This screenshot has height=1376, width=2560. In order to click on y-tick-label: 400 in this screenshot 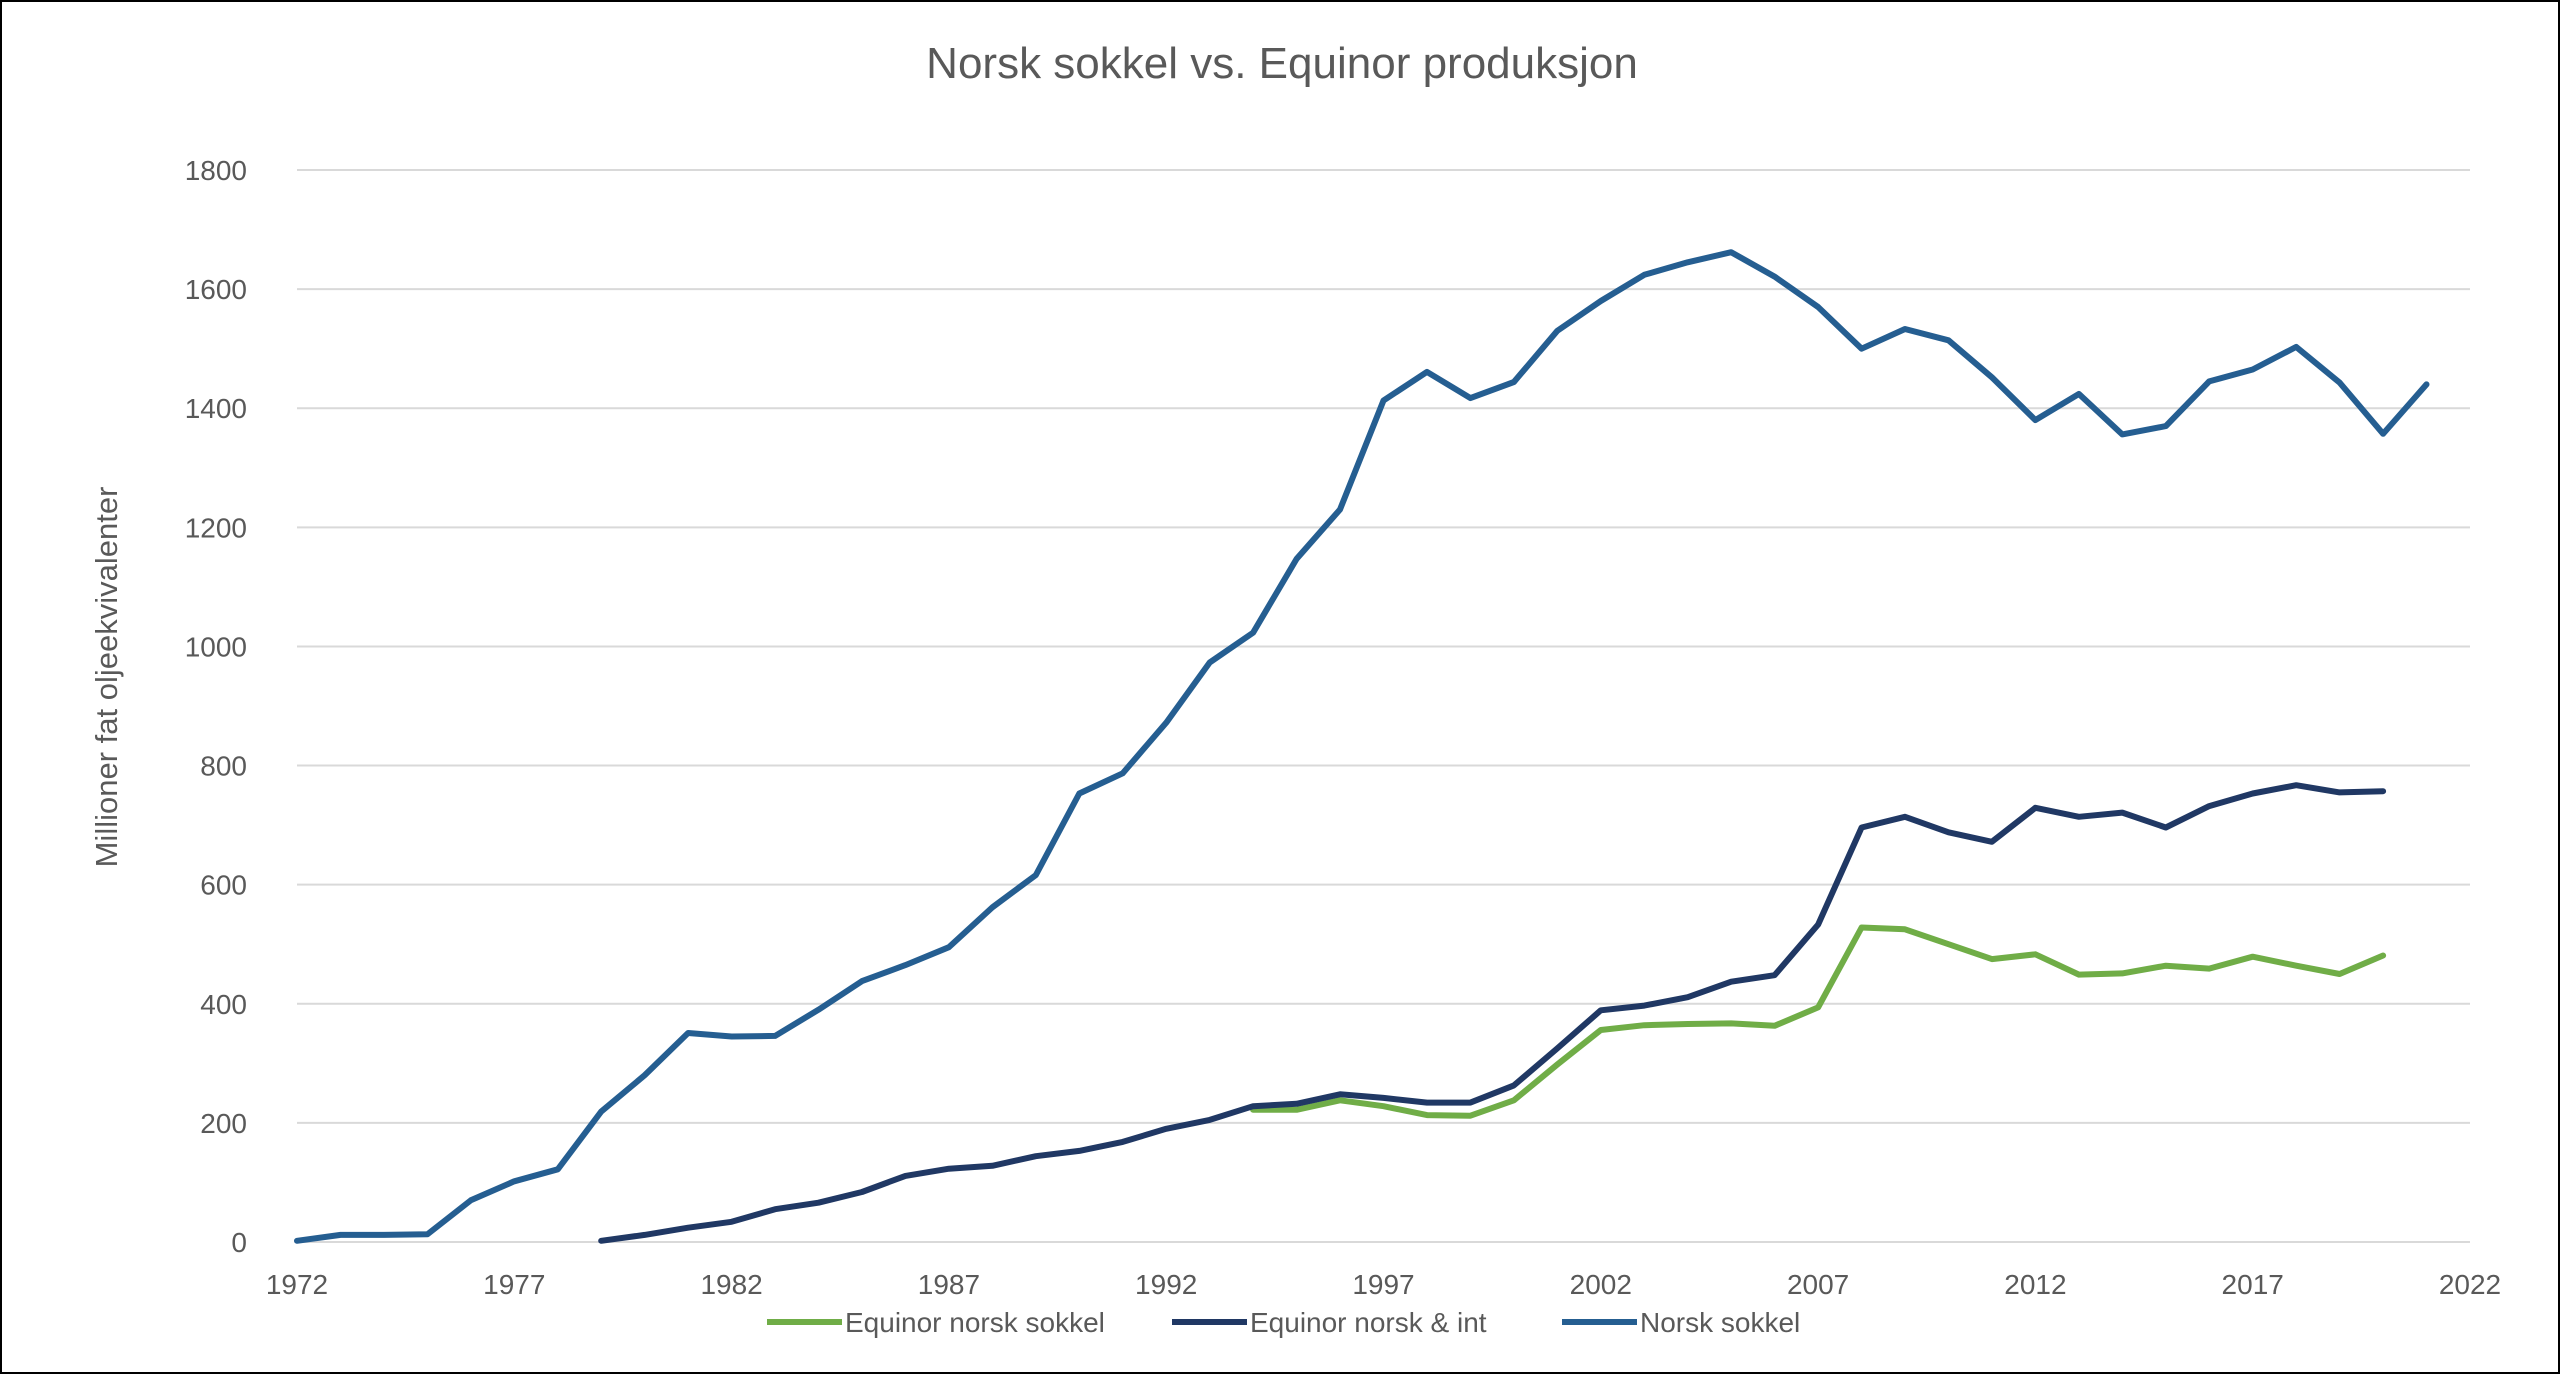, I will do `click(223, 1004)`.